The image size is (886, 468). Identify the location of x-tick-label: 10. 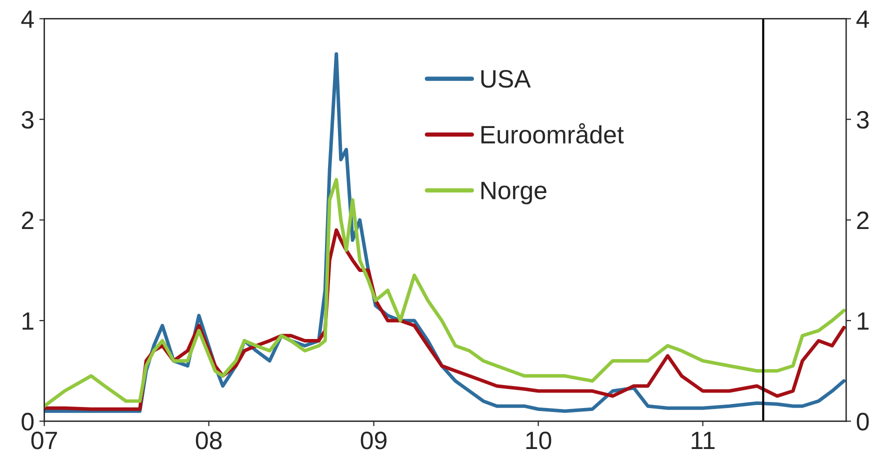
(539, 441).